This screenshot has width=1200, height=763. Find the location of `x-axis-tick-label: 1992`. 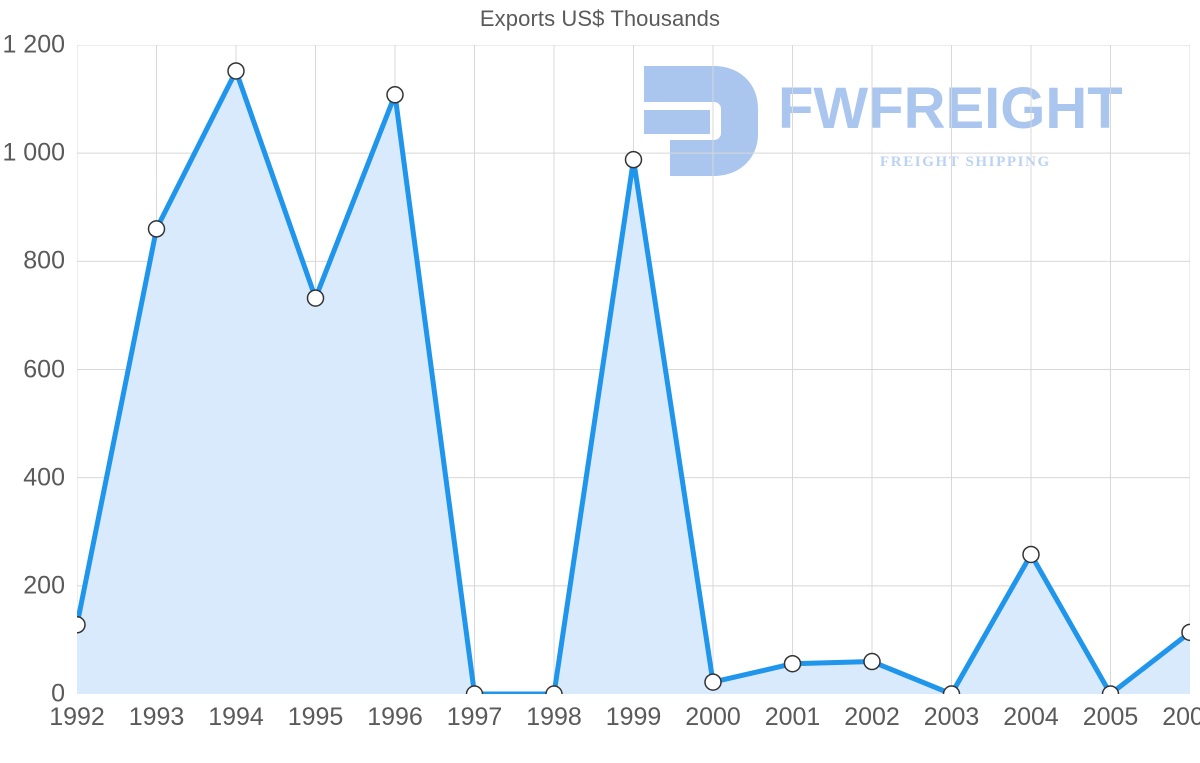

x-axis-tick-label: 1992 is located at coordinates (77, 717).